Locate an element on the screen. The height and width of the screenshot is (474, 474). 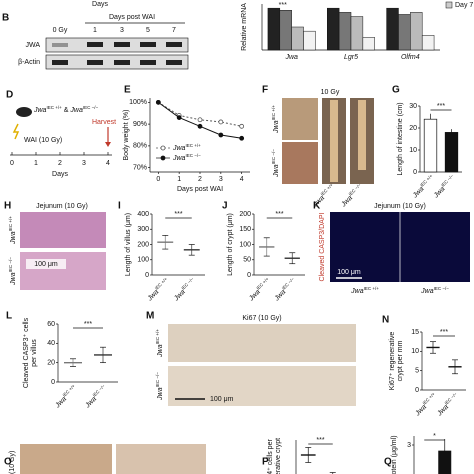
panel-letter: M is located at coordinates (150, 316).